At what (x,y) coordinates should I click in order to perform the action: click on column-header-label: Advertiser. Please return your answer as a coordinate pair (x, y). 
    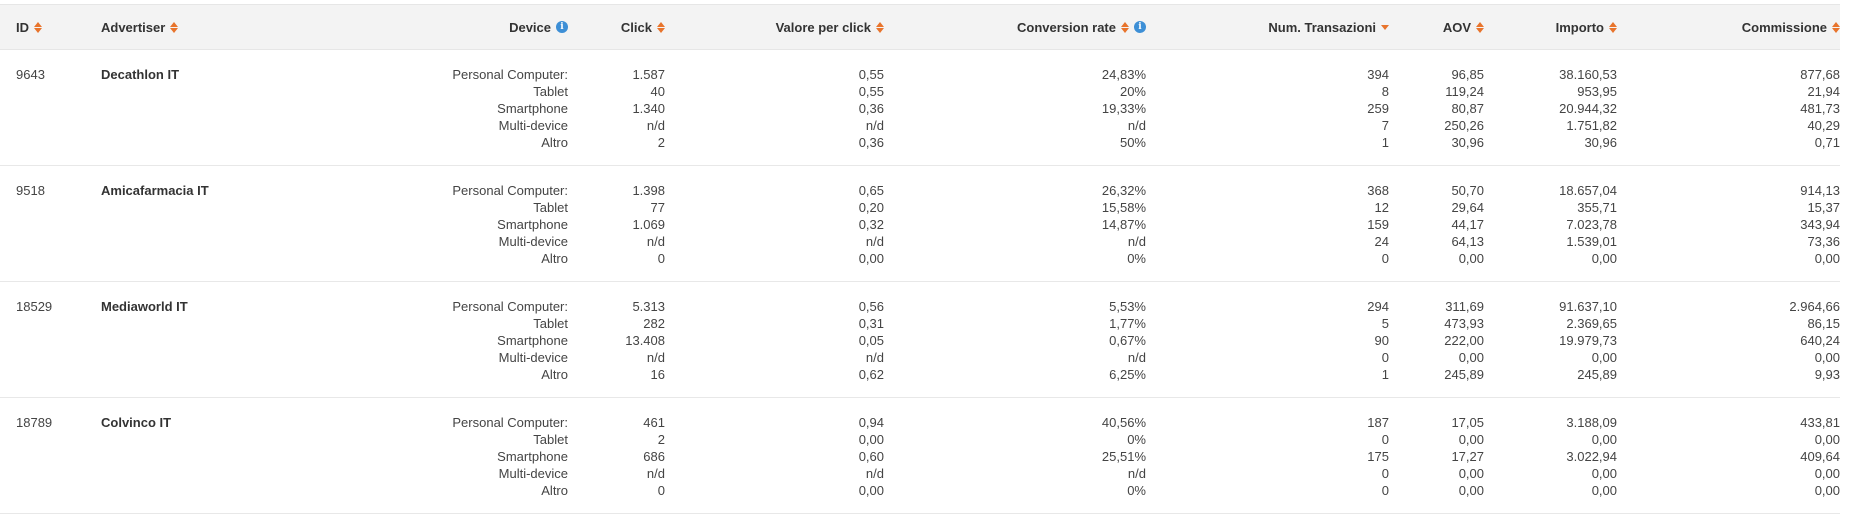
    Looking at the image, I should click on (133, 27).